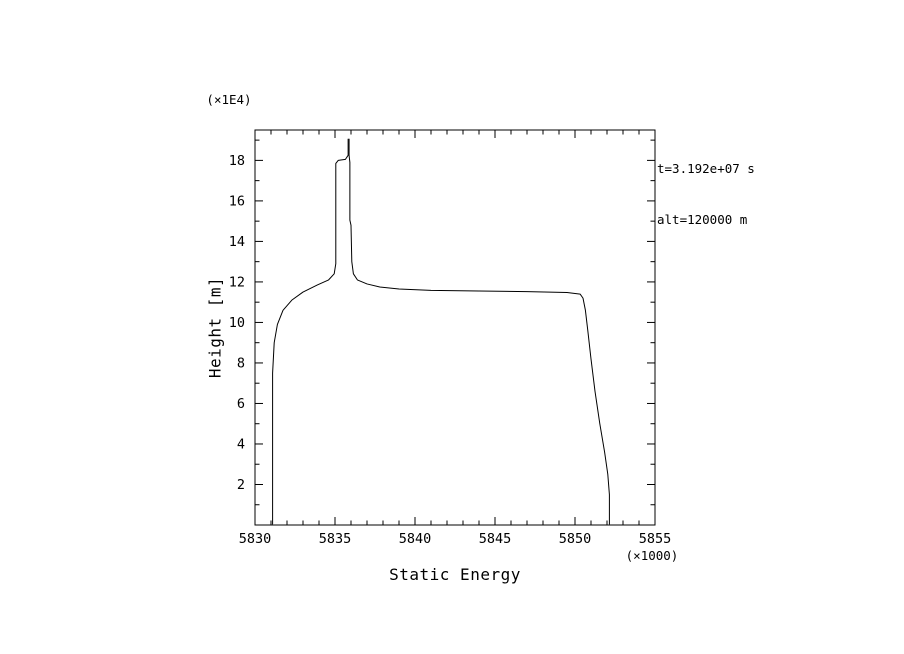 The image size is (904, 654). What do you see at coordinates (237, 242) in the screenshot?
I see `y-tick-label: 14` at bounding box center [237, 242].